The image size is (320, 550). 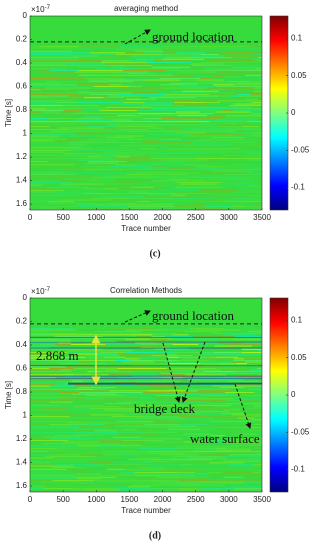 I want to click on colorbar-tick-label: -0.1, so click(x=298, y=469).